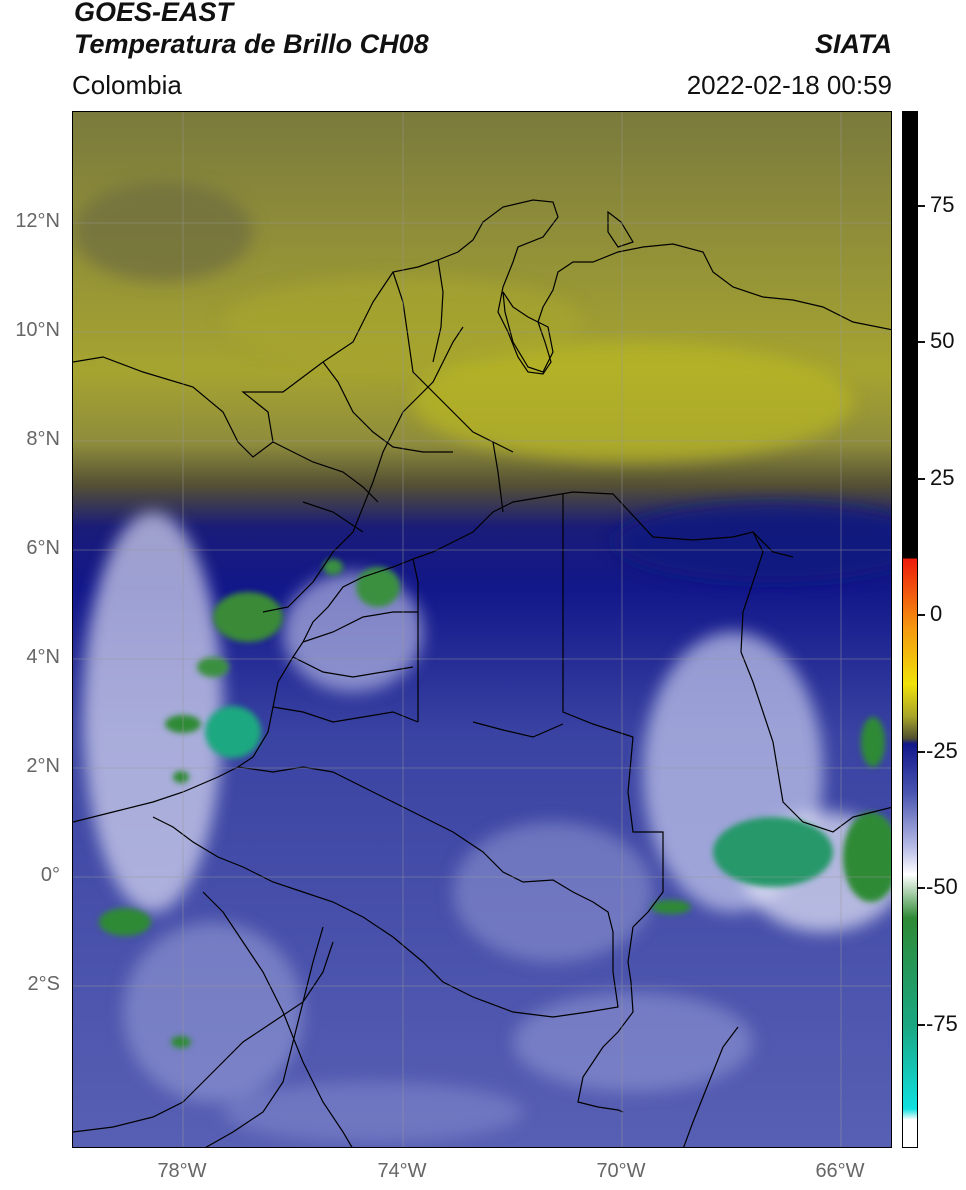 Image resolution: width=966 pixels, height=1190 pixels. What do you see at coordinates (942, 204) in the screenshot?
I see `colorbar-label-75: 75` at bounding box center [942, 204].